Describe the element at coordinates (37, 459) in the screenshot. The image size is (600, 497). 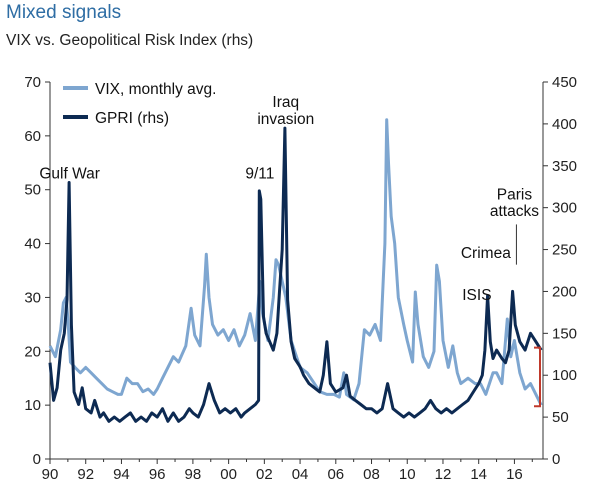
I see `y-left-tick-label: 0` at that location.